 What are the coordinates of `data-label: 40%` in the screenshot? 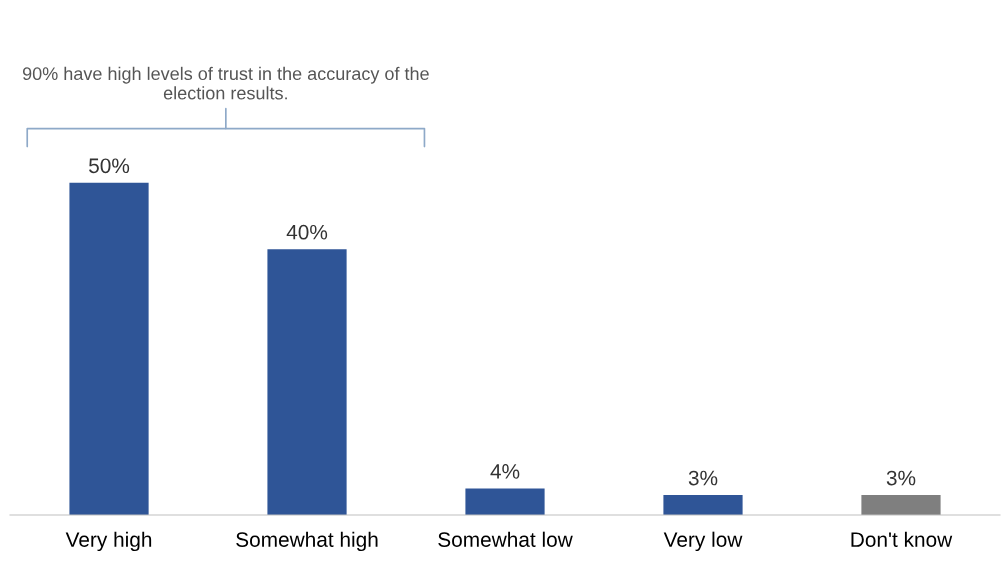 It's located at (307, 232).